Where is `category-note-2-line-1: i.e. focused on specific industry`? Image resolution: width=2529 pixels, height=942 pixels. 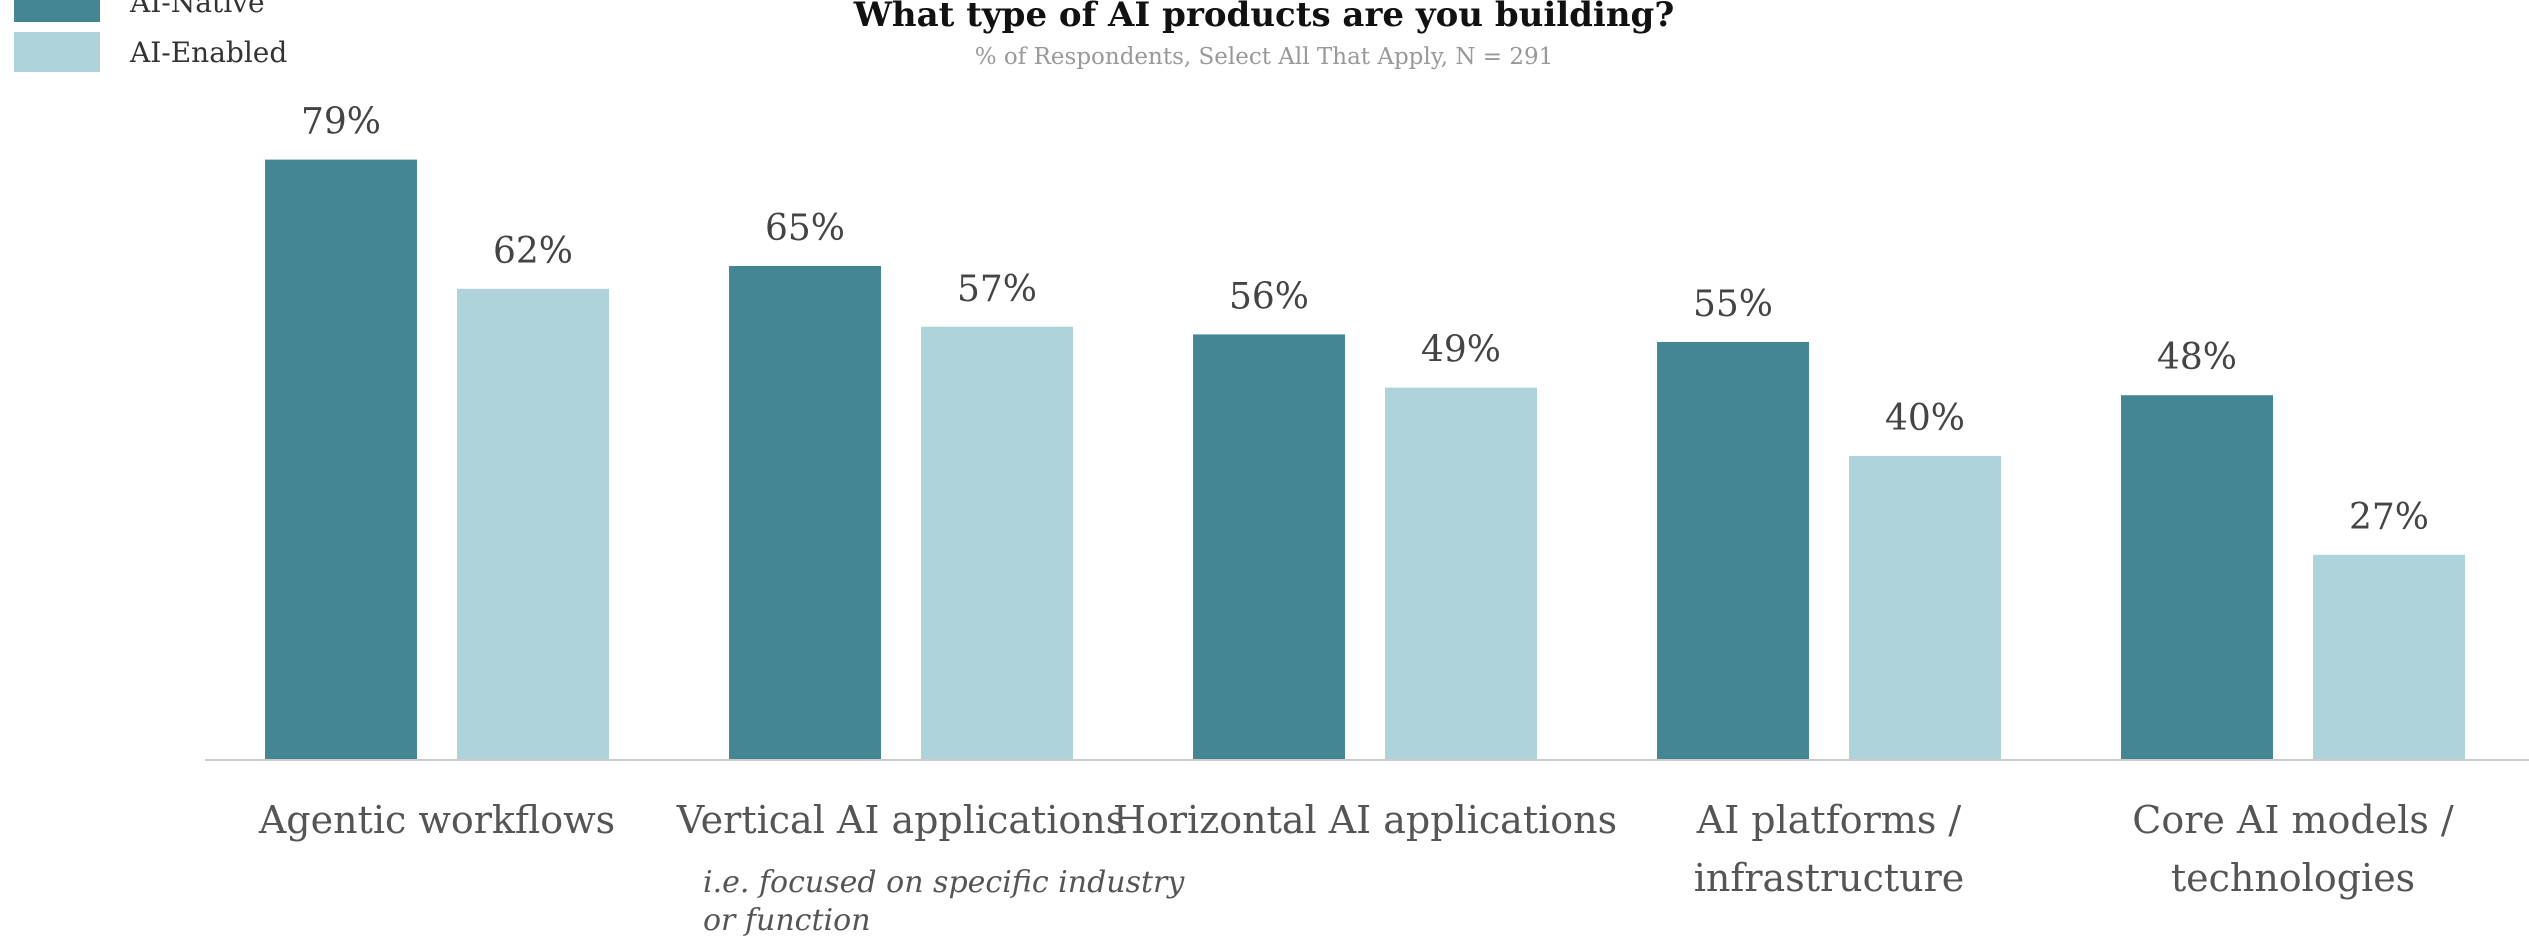 category-note-2-line-1: i.e. focused on specific industry is located at coordinates (944, 882).